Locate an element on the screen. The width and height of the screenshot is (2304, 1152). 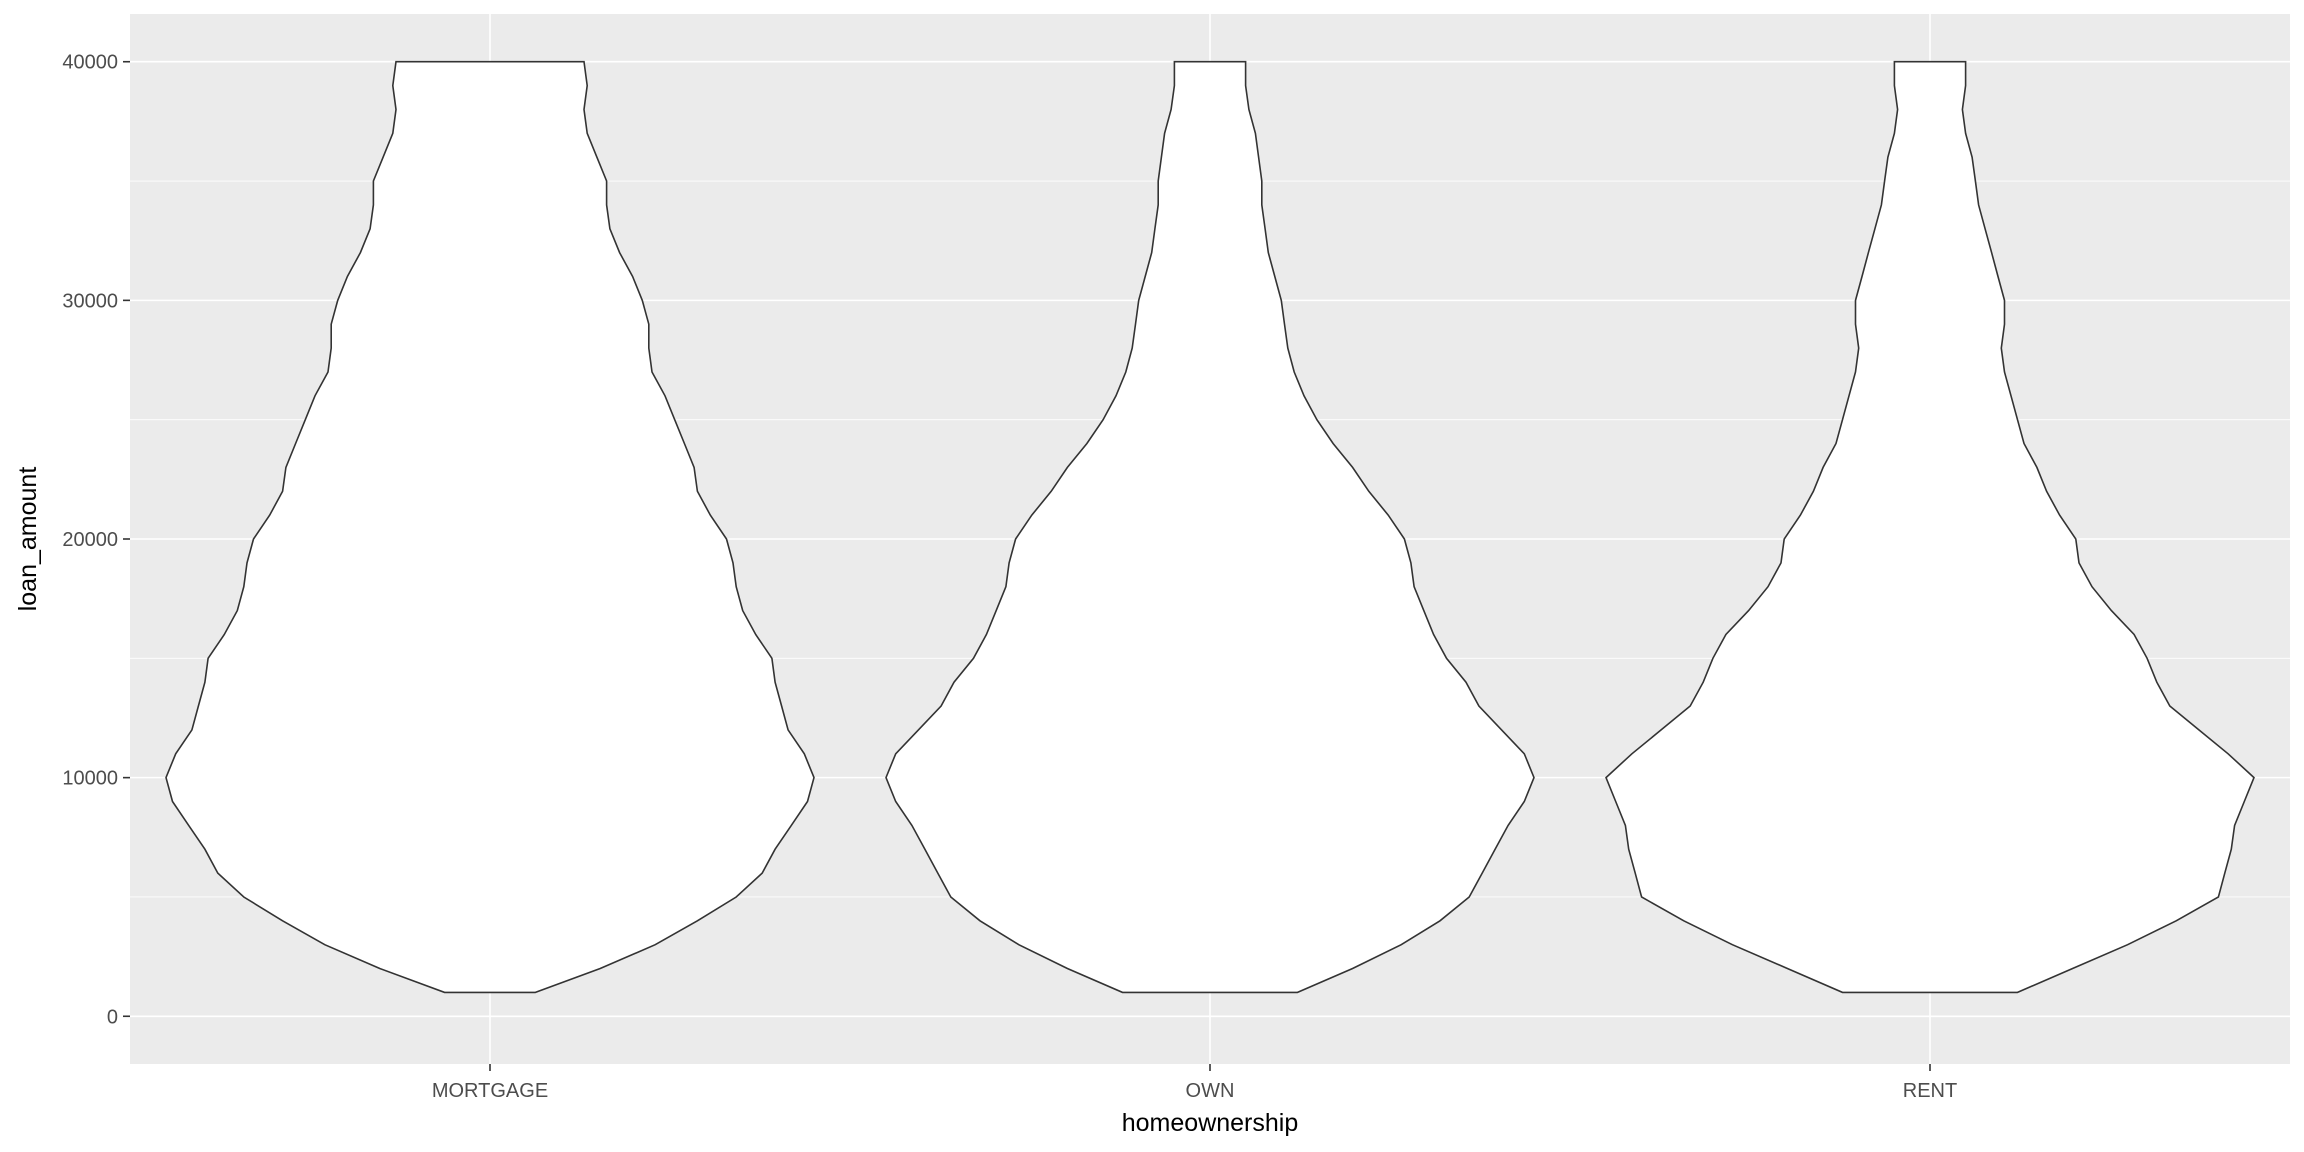
y-axis-title: loan_amount is located at coordinates (28, 539).